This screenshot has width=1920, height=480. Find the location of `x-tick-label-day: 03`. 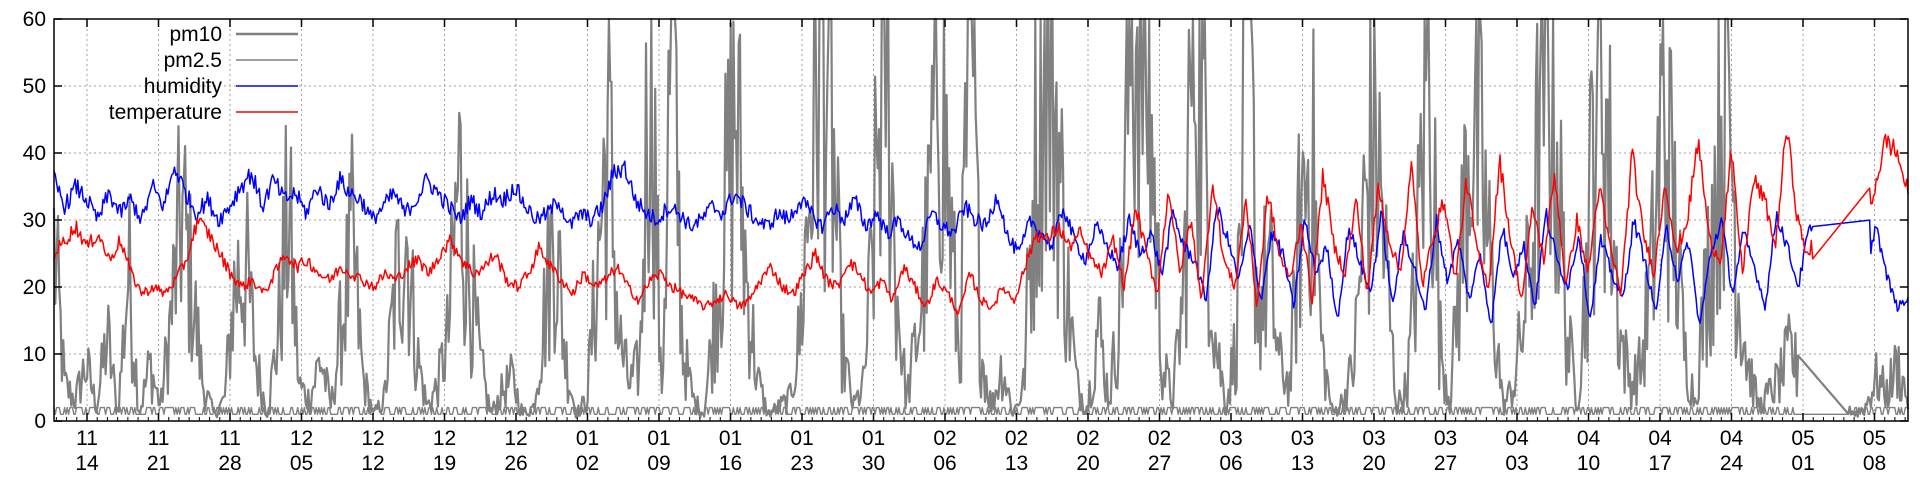

x-tick-label-day: 03 is located at coordinates (1516, 463).